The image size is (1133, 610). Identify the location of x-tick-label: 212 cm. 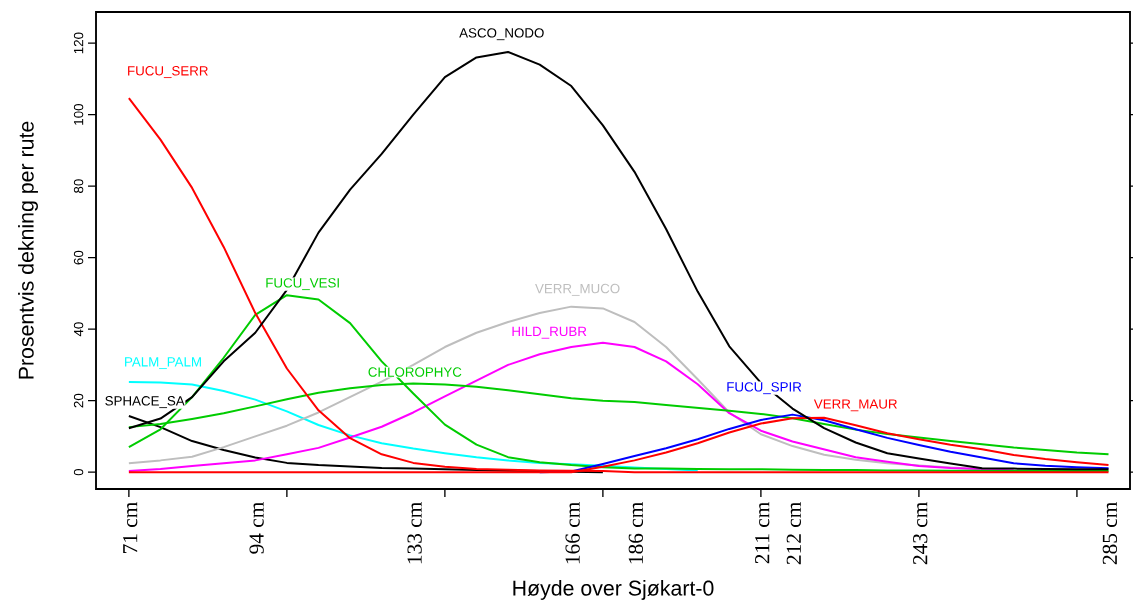
(793, 533).